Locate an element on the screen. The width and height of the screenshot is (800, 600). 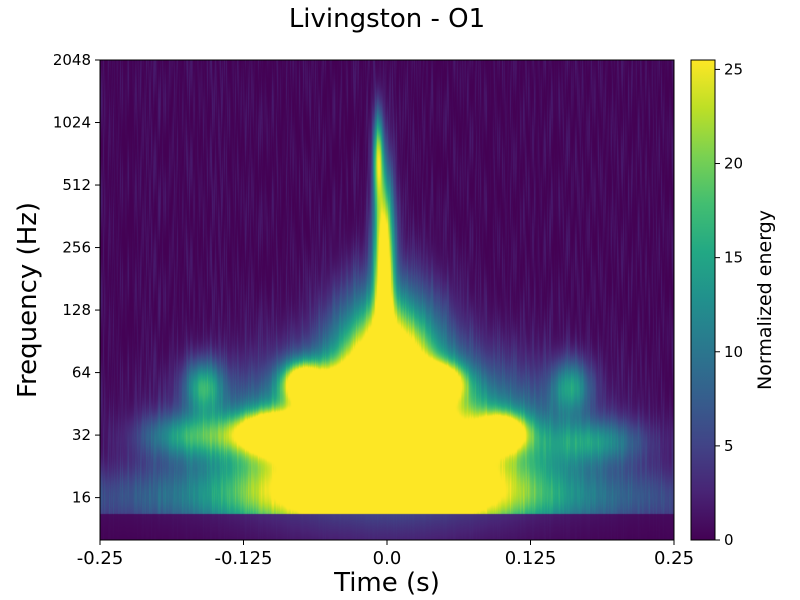
colorbar-label: Normalized energy is located at coordinates (765, 300).